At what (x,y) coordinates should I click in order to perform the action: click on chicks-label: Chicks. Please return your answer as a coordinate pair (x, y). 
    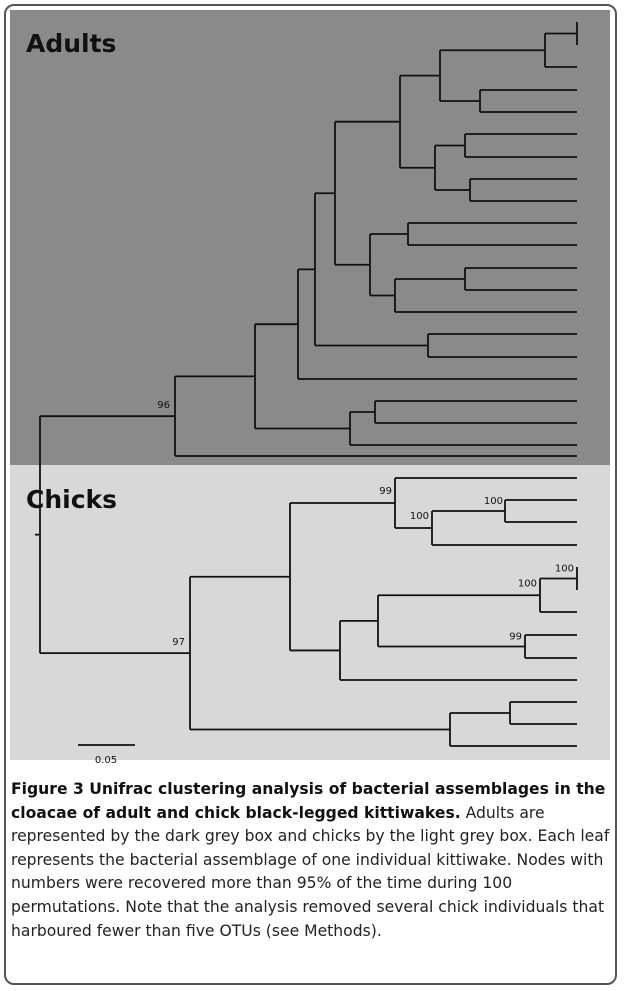
    Looking at the image, I should click on (71, 499).